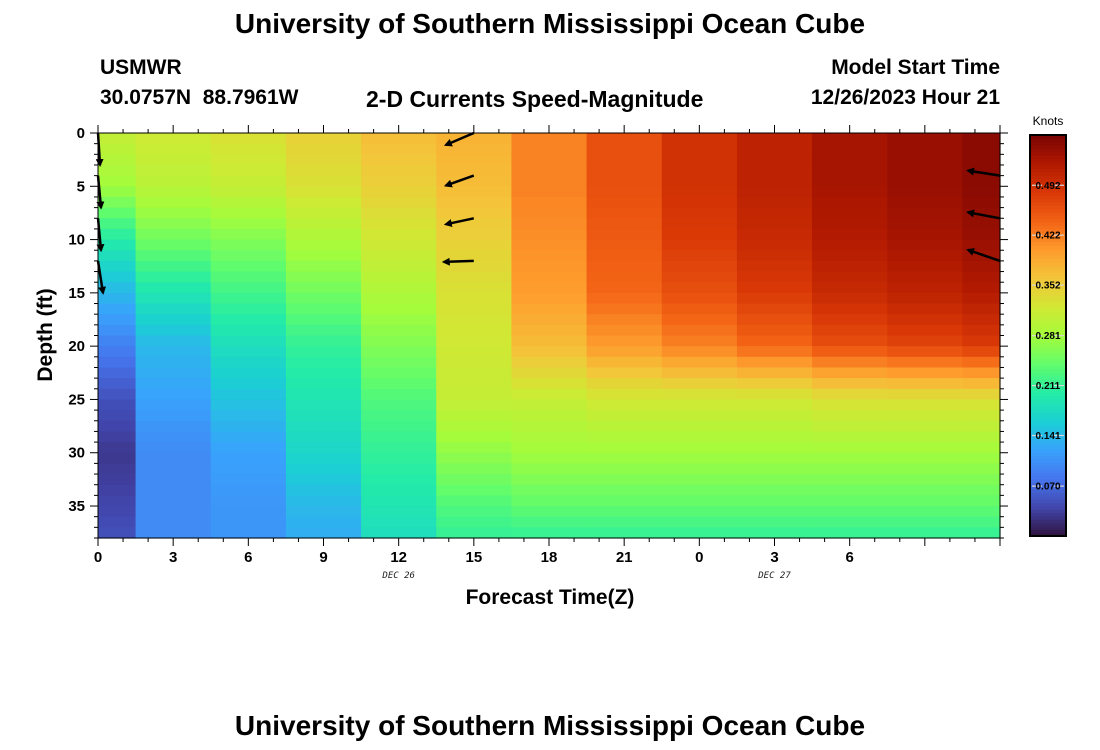 The image size is (1100, 750). I want to click on x-tick-label: 18, so click(549, 557).